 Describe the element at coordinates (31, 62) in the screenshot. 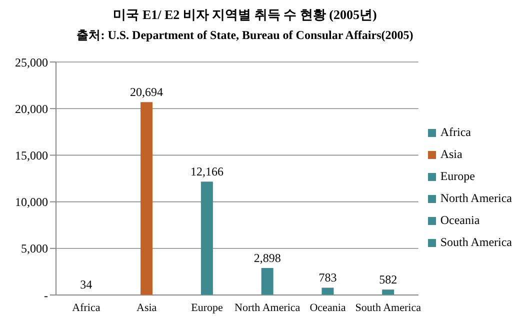

I see `y-tick-label: 25,000` at that location.